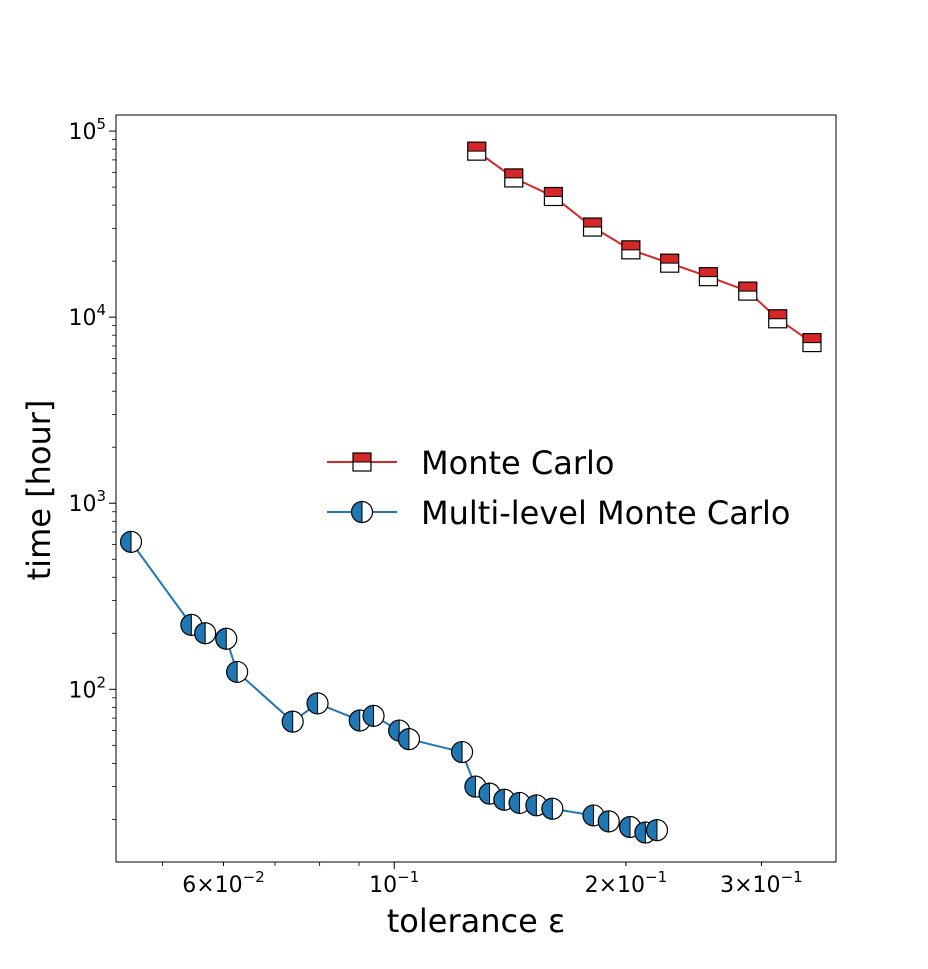 The height and width of the screenshot is (969, 928). What do you see at coordinates (553, 192) in the screenshot?
I see `mc-point-2-fill-top` at bounding box center [553, 192].